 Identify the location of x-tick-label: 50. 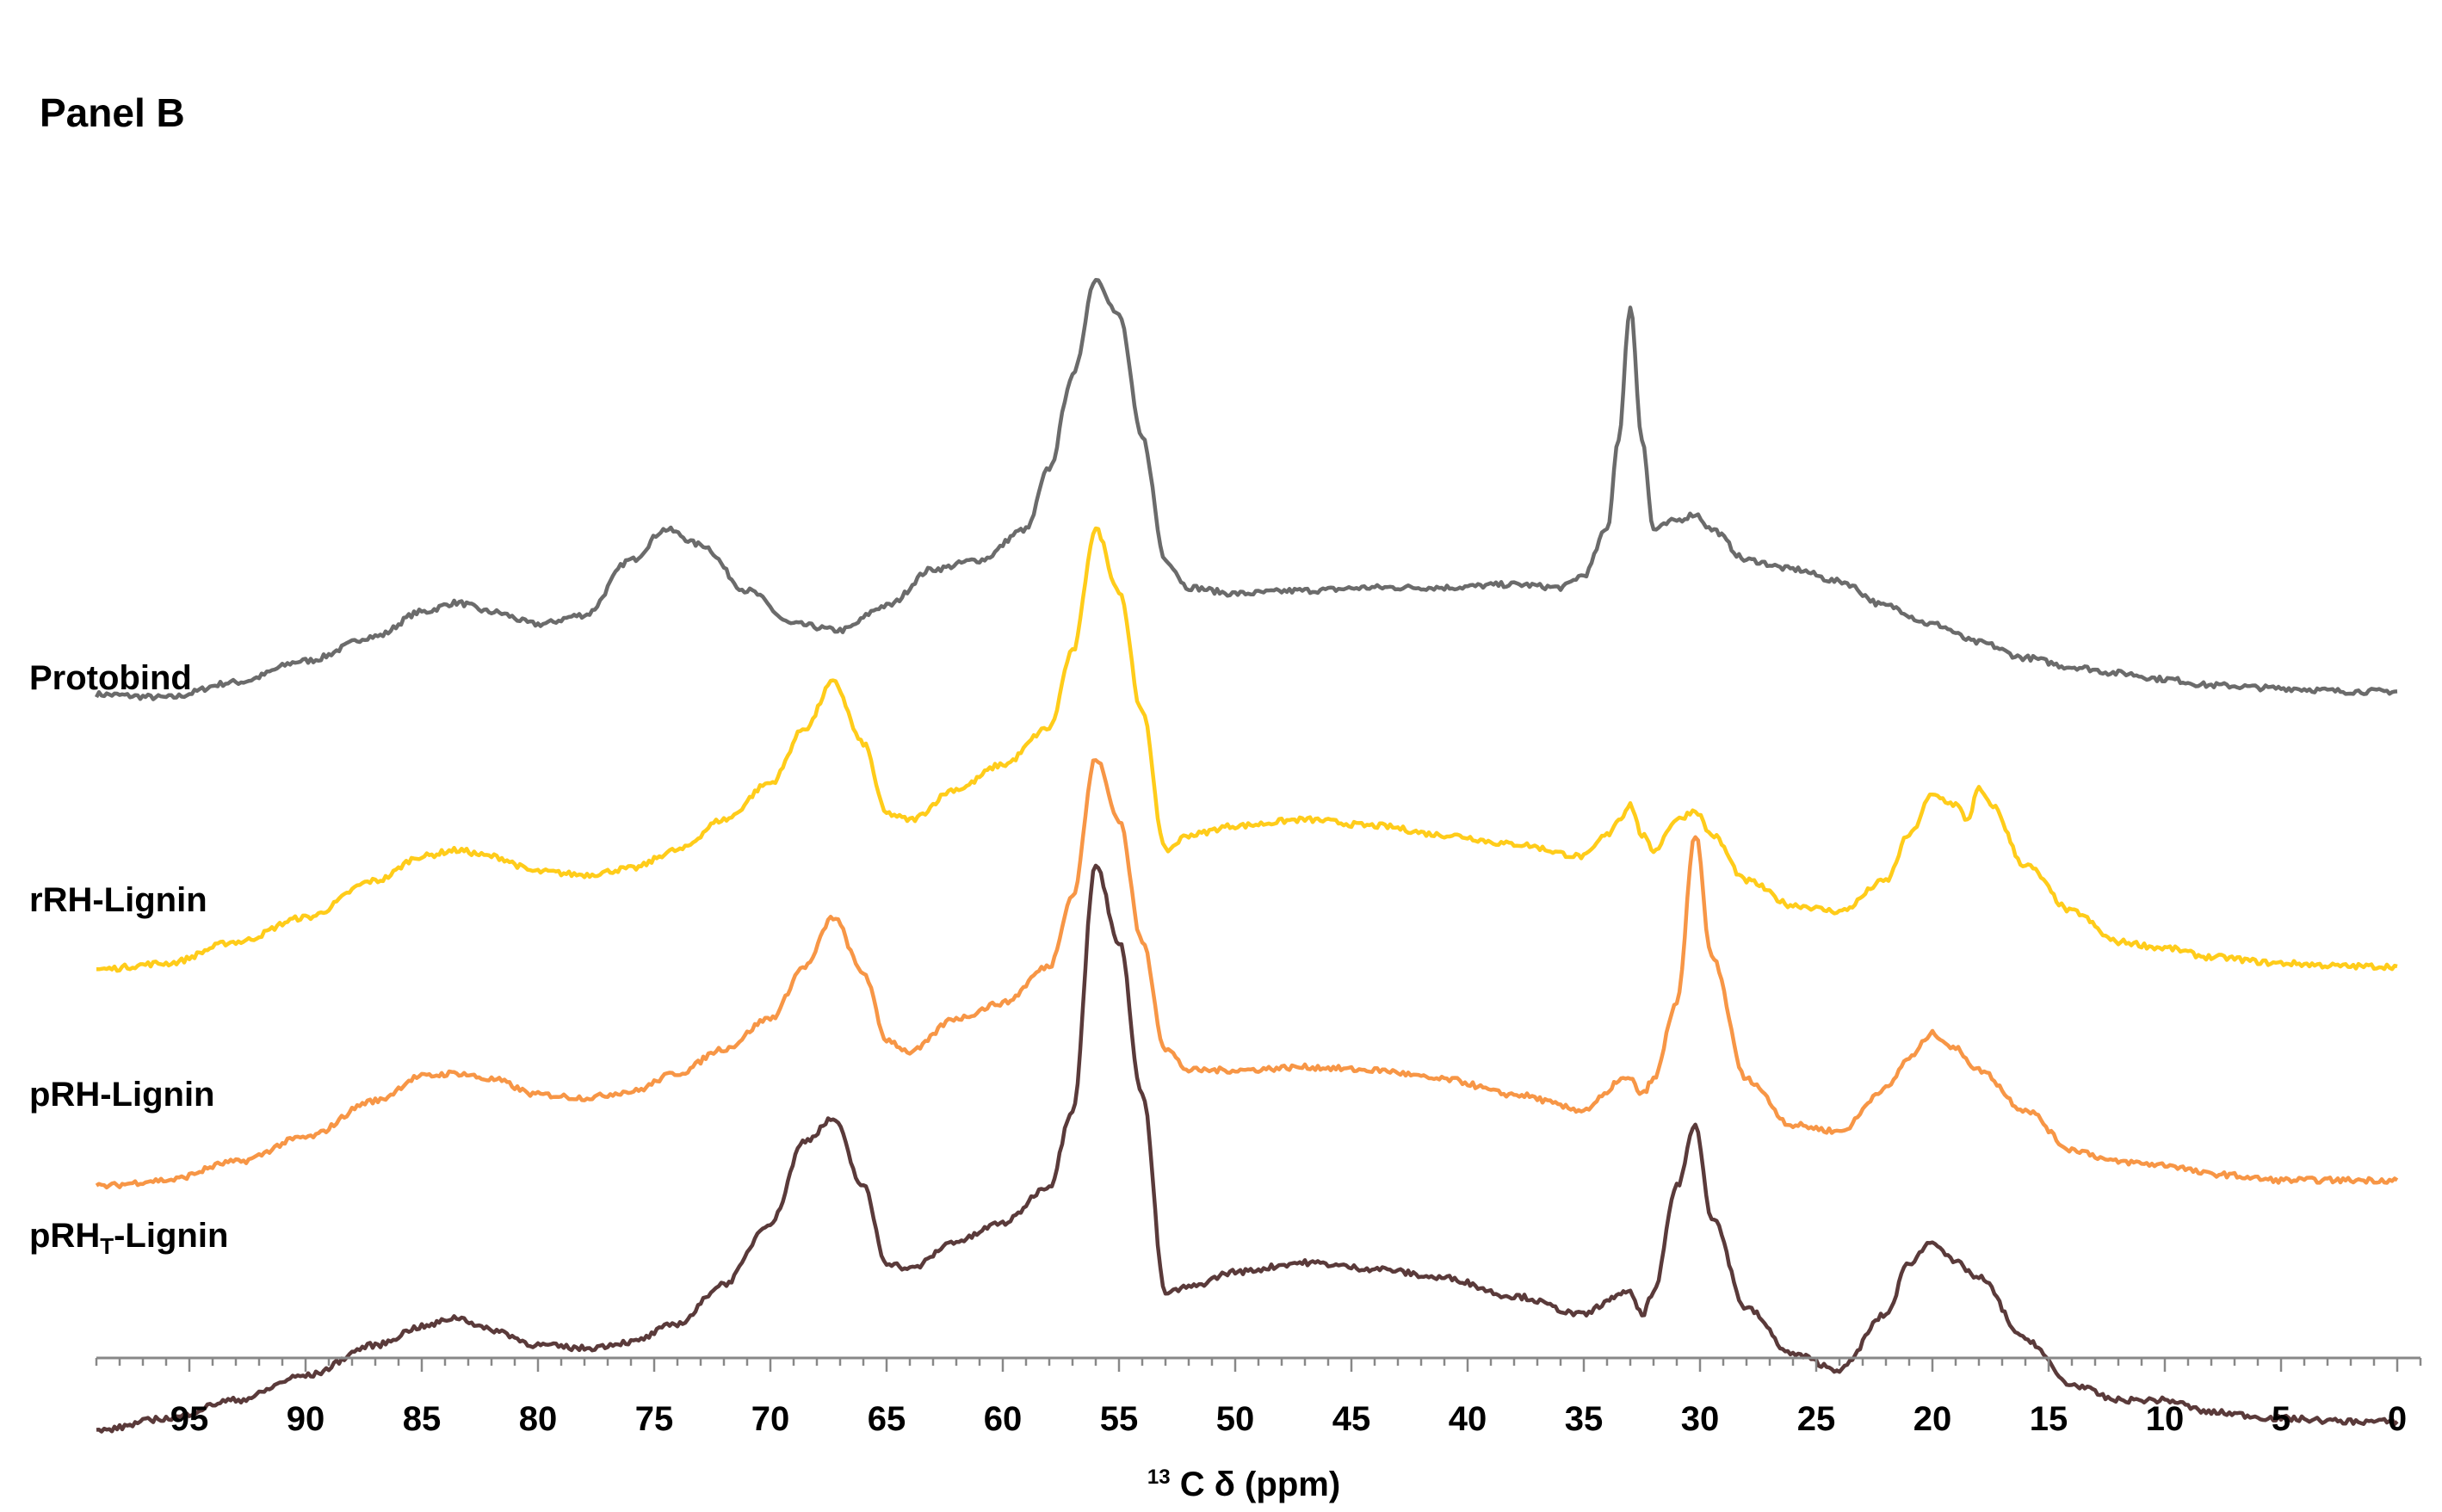
(1235, 1419).